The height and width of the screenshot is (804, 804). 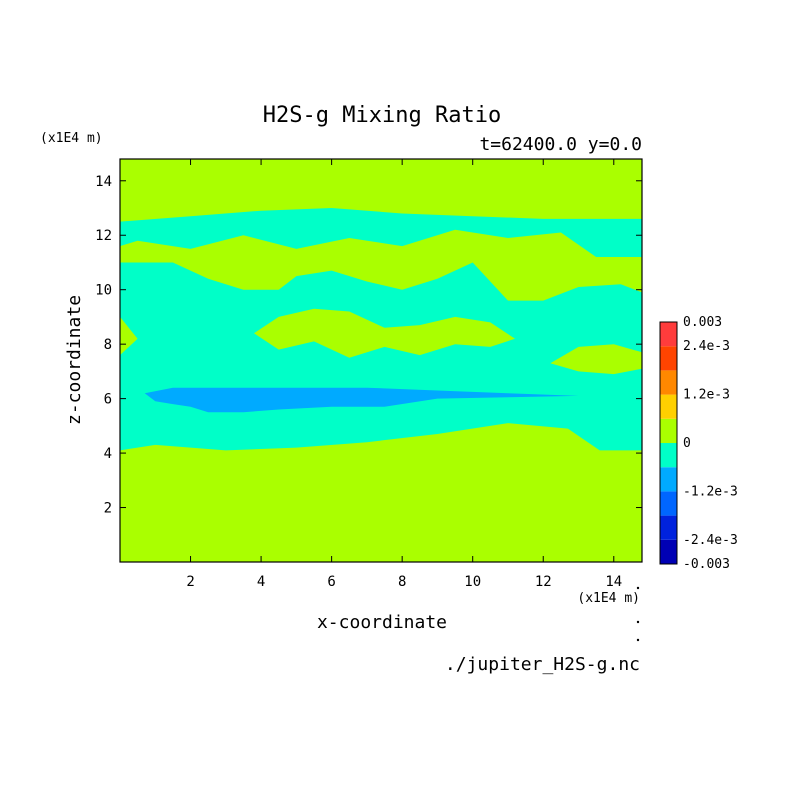 I want to click on x-tick-label: 10, so click(x=472, y=582).